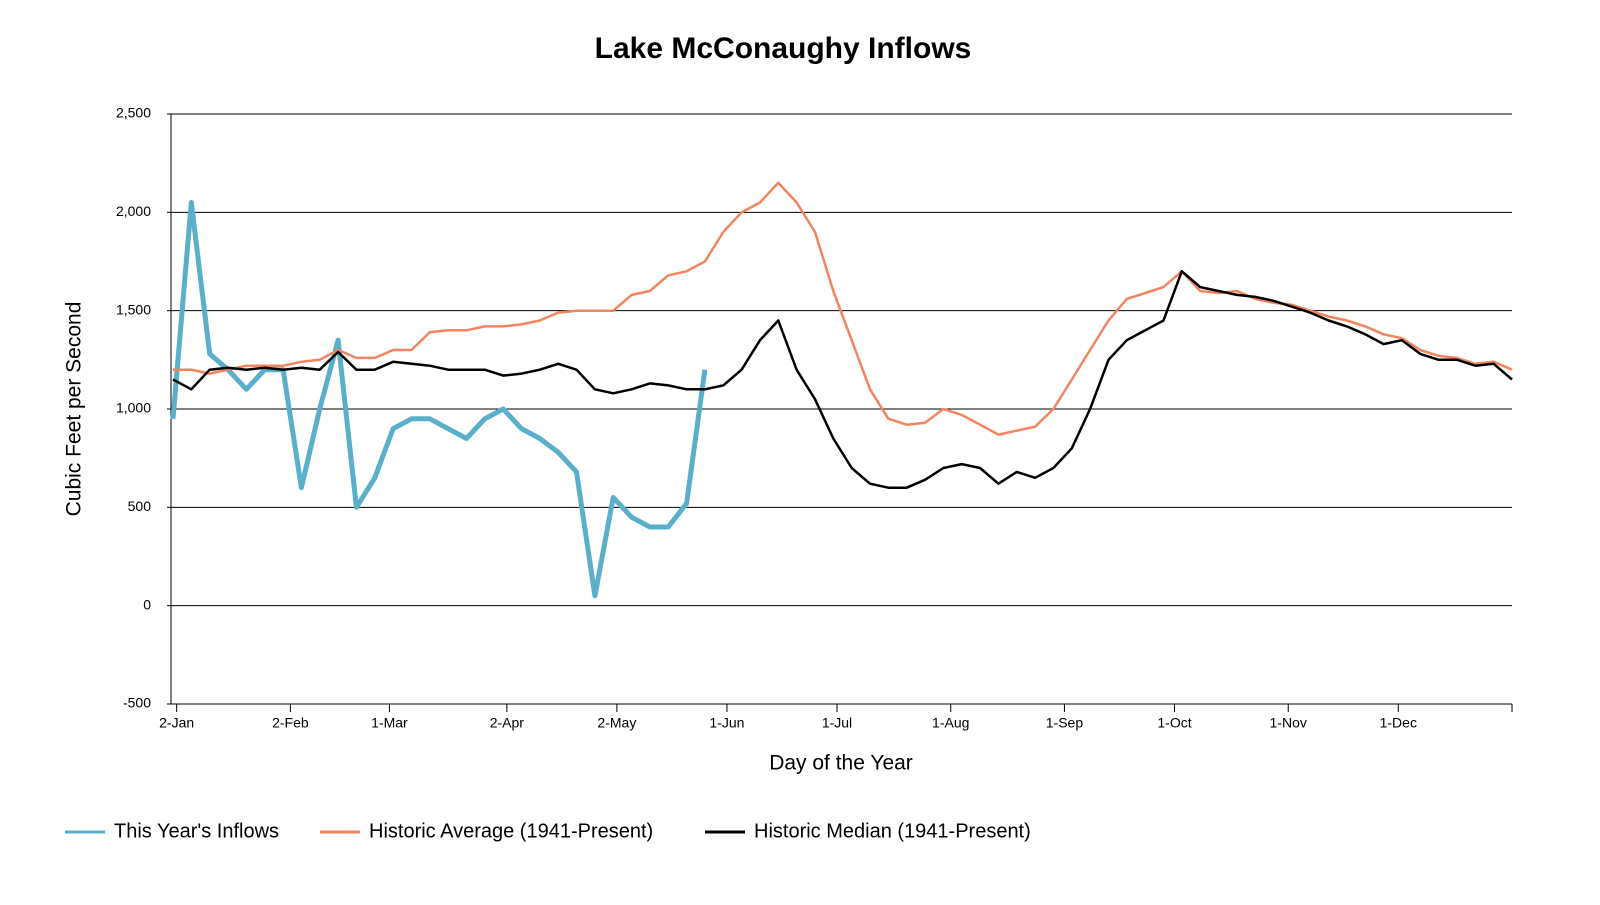  What do you see at coordinates (137, 703) in the screenshot?
I see `y-tick-label: -500` at bounding box center [137, 703].